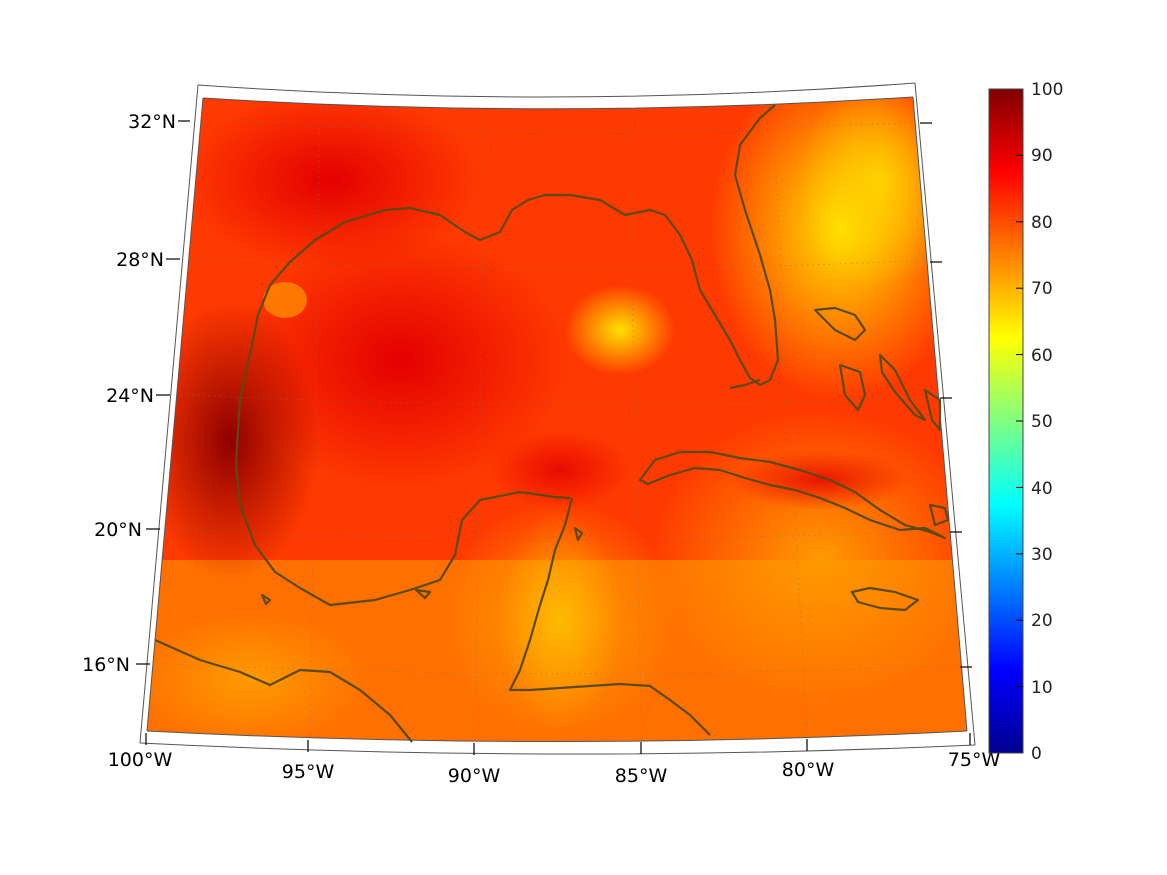  Describe the element at coordinates (140, 760) in the screenshot. I see `lon-tick-label: 100°W` at that location.